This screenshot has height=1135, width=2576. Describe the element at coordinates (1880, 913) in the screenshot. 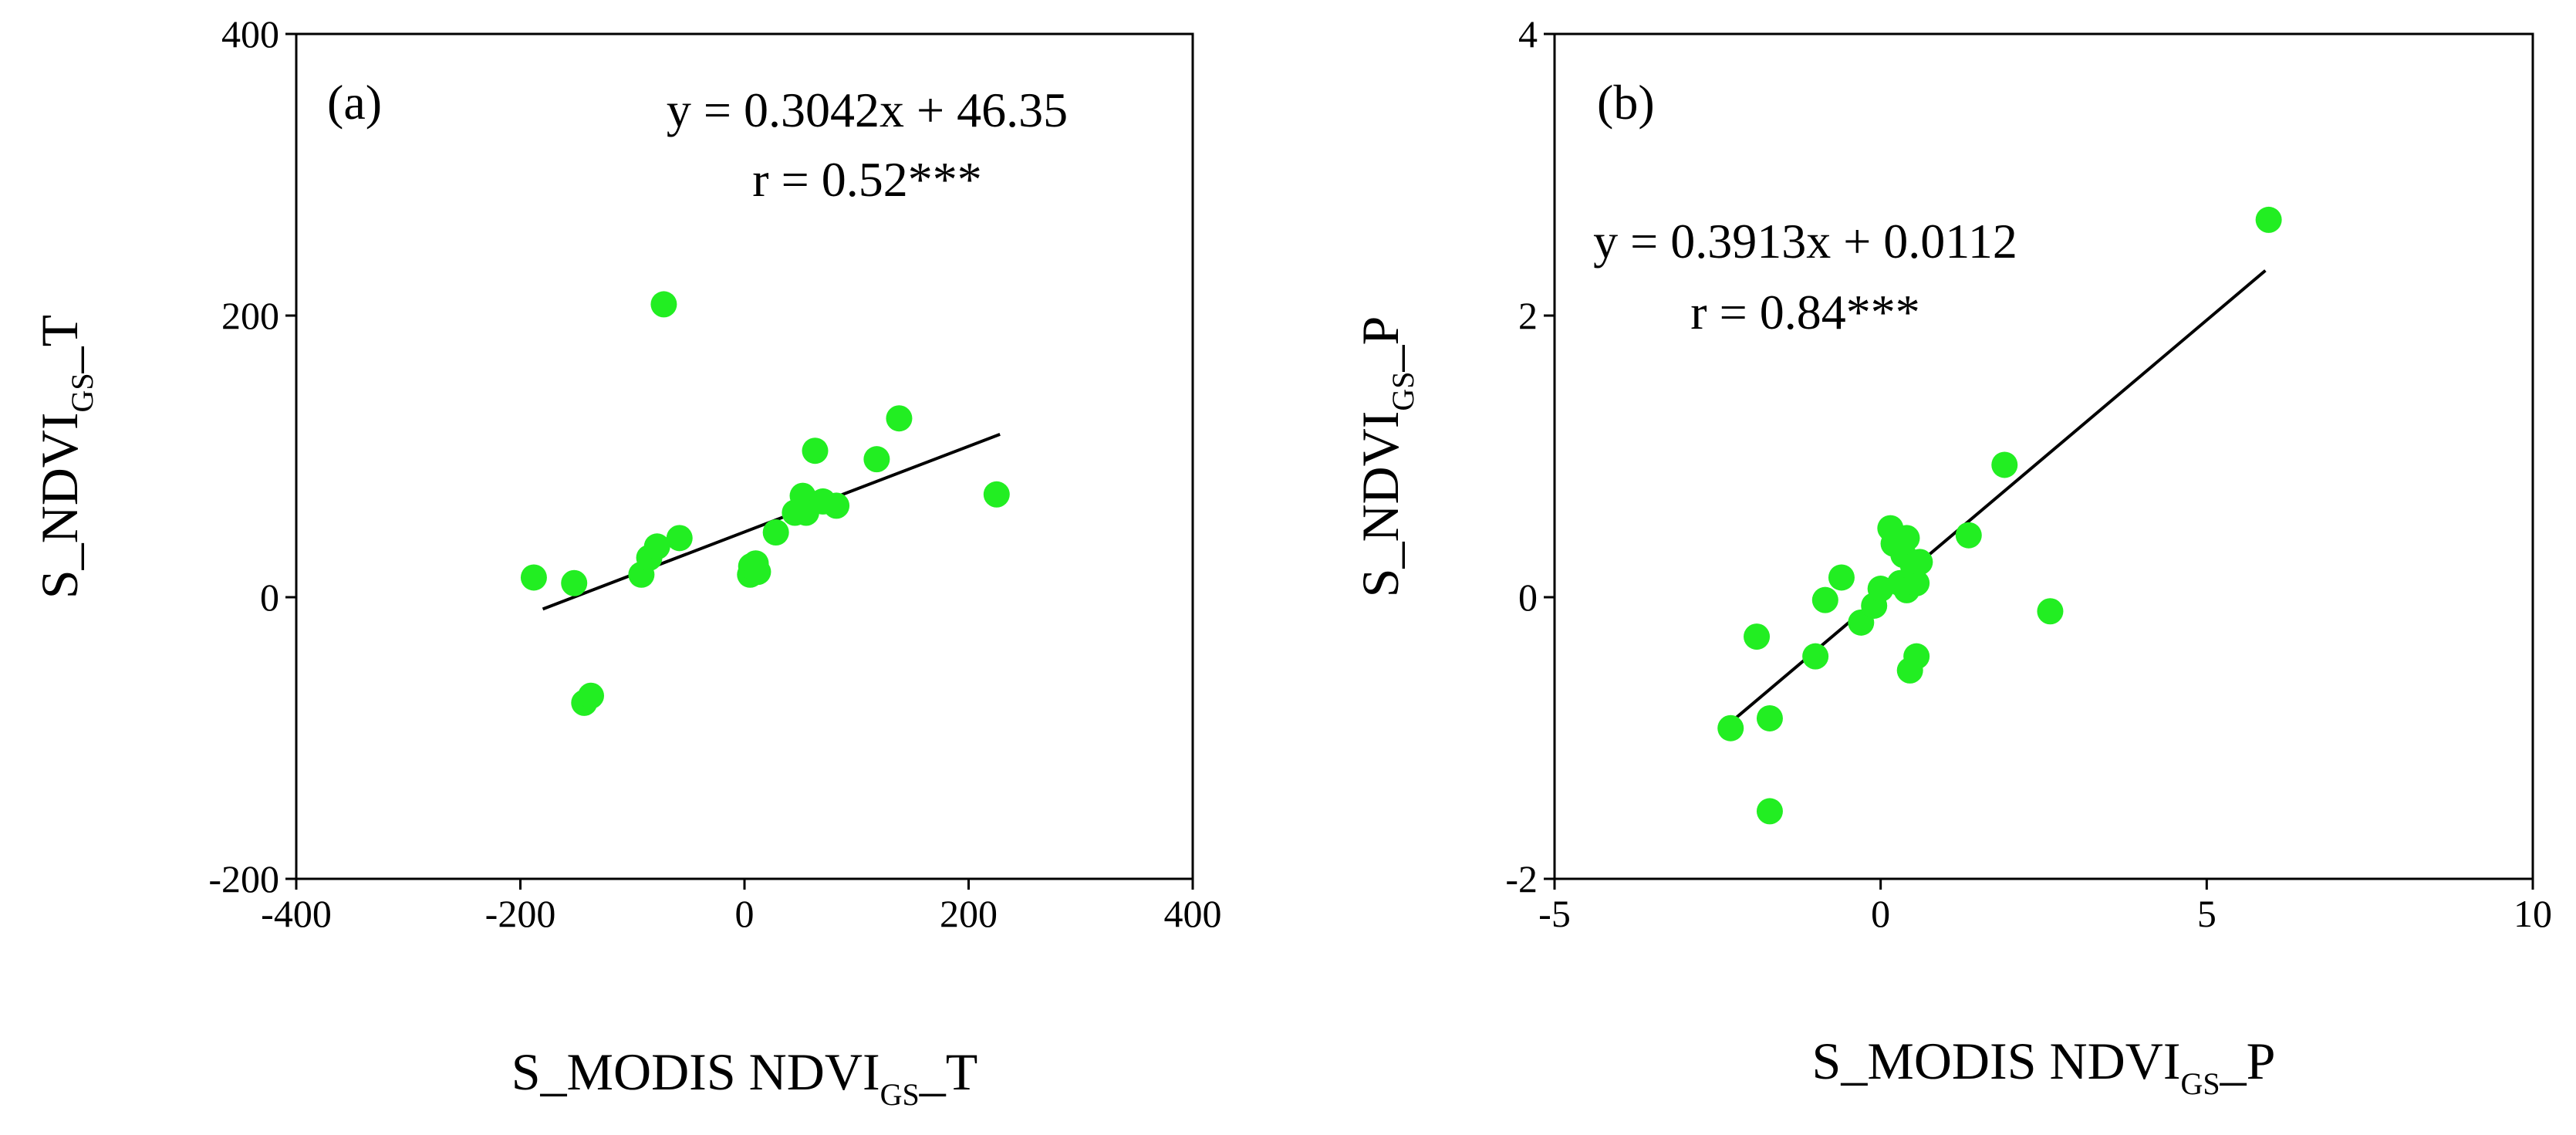

I see `panel-b-x-tick-label: 0` at that location.